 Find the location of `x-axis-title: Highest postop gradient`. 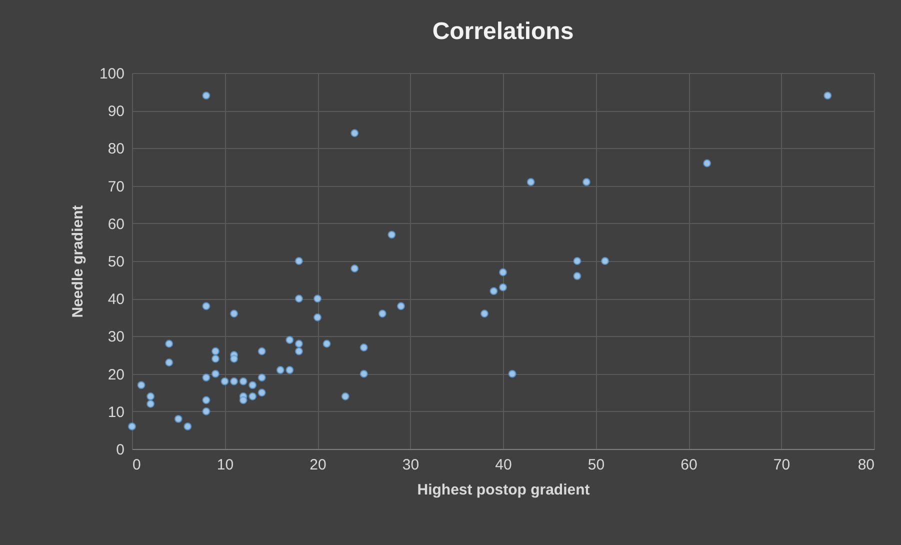

x-axis-title: Highest postop gradient is located at coordinates (503, 490).